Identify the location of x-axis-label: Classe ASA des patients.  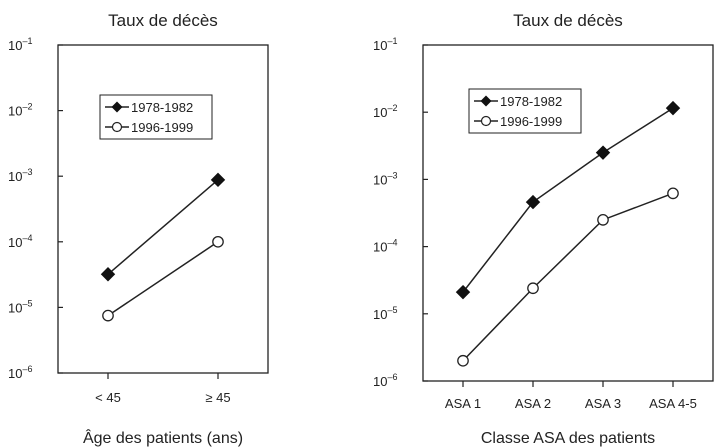
(568, 438).